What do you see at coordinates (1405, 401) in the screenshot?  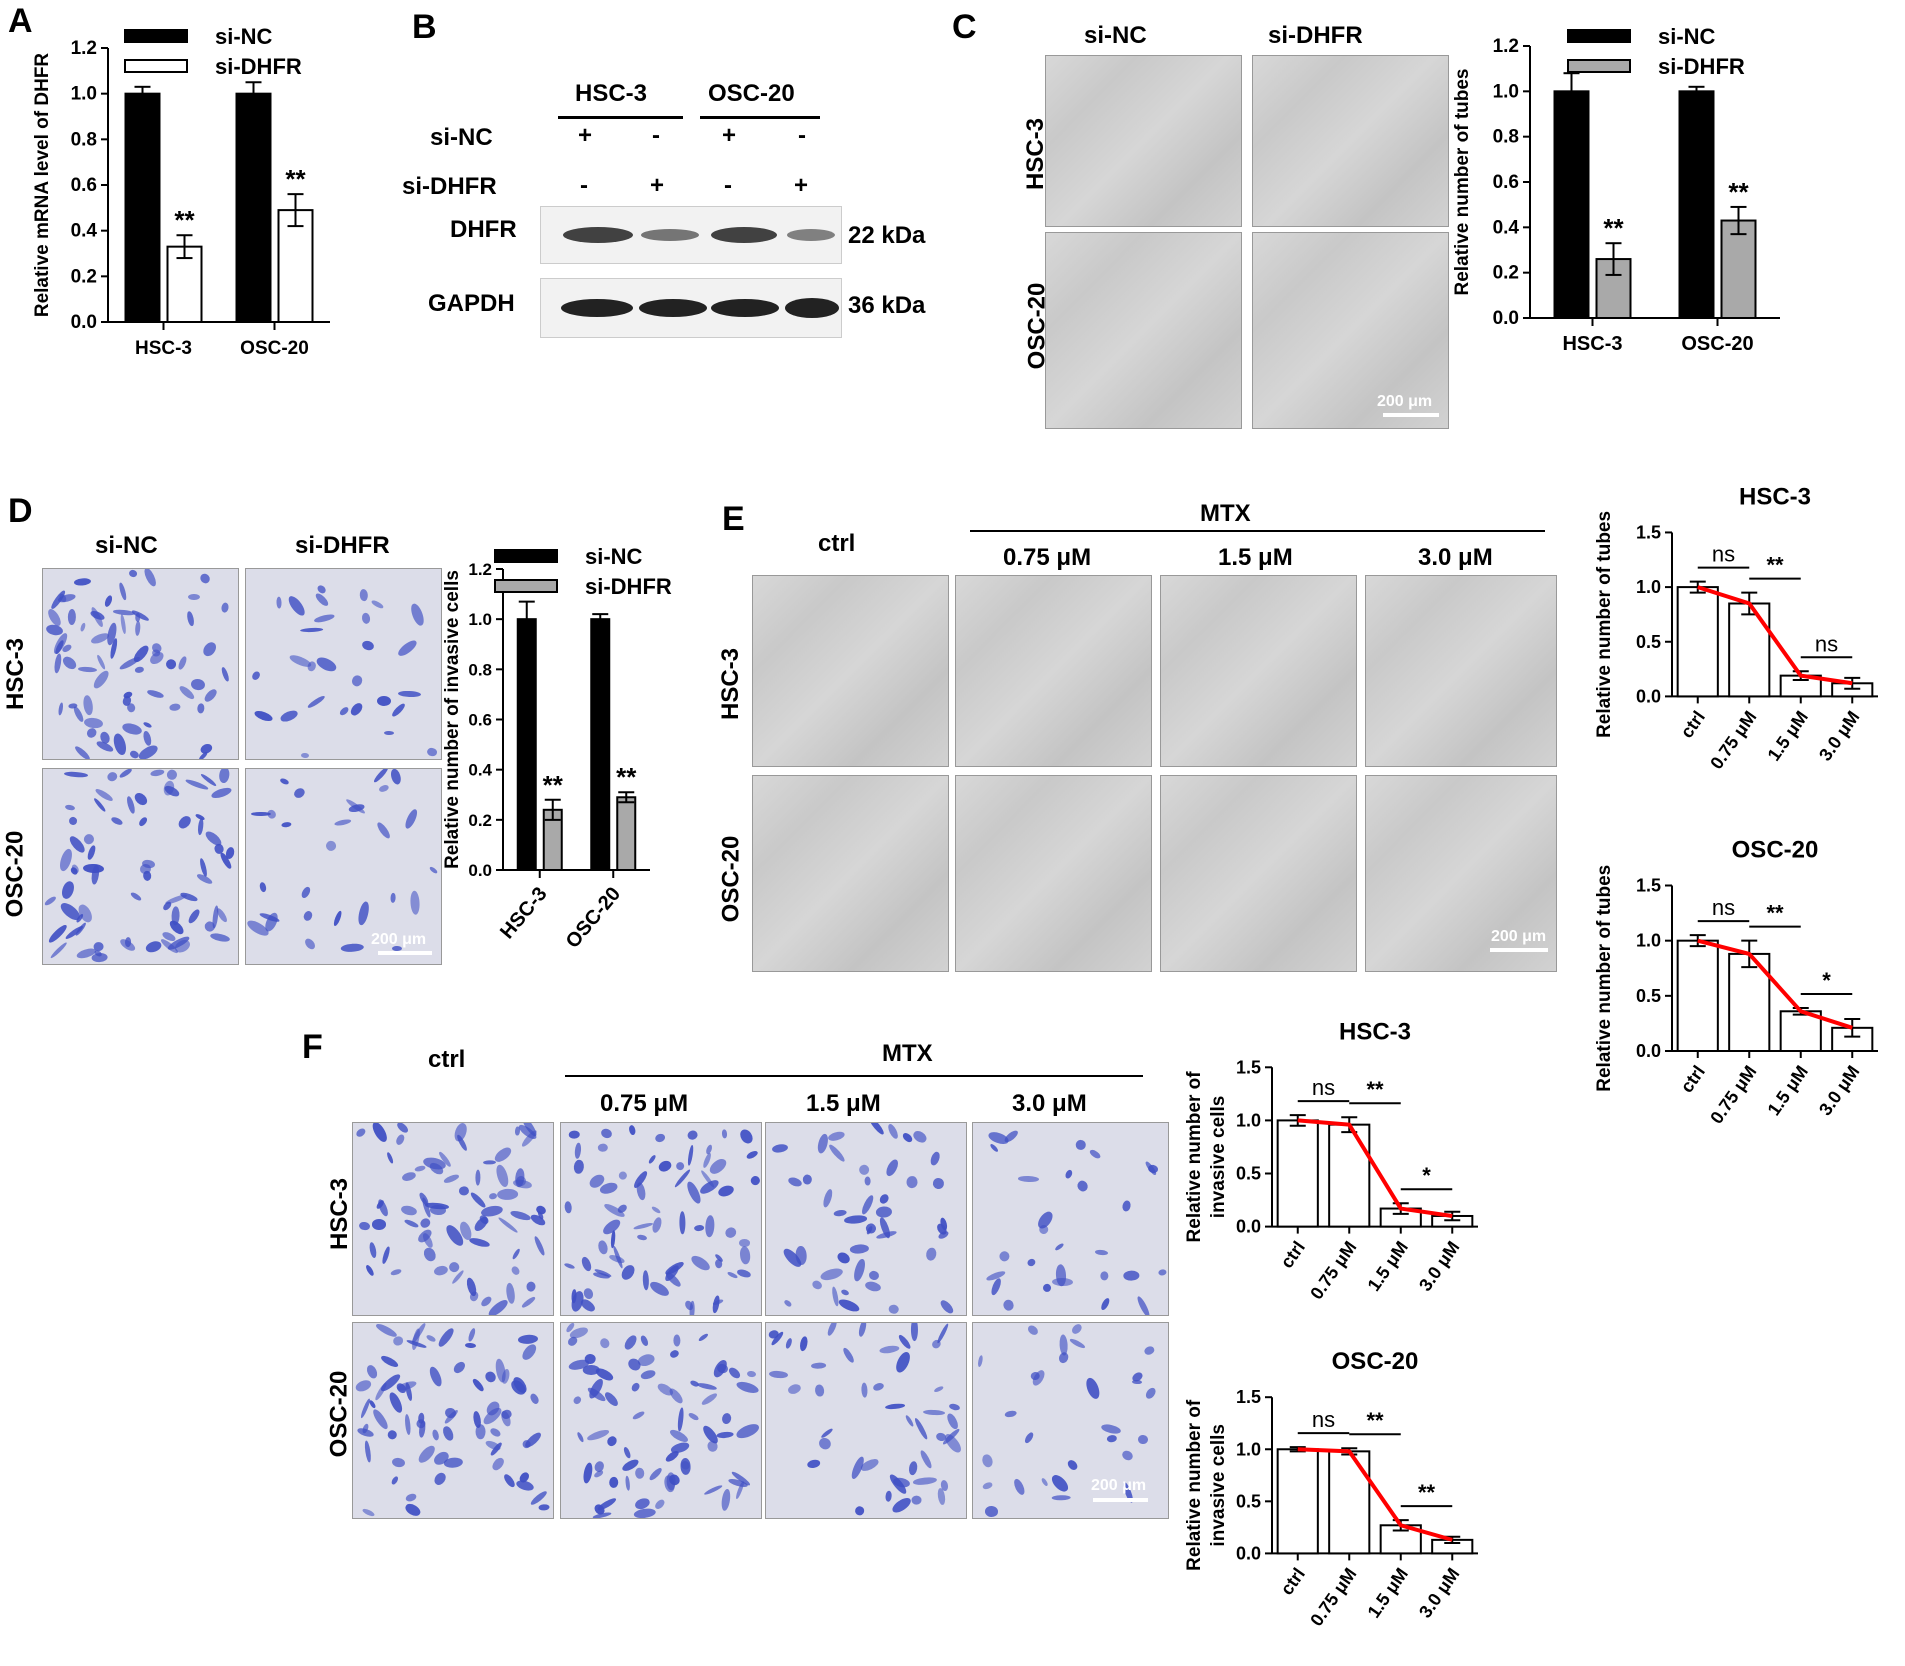 I see `scale-label: 200 μm` at bounding box center [1405, 401].